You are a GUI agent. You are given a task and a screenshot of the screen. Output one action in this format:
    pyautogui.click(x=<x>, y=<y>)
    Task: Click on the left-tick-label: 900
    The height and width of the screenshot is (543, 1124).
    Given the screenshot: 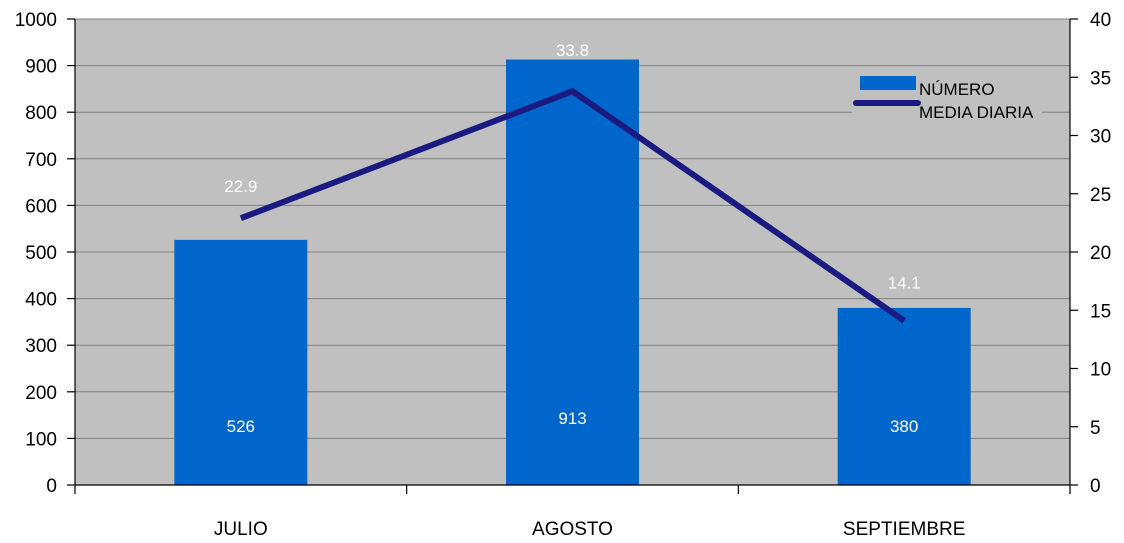 What is the action you would take?
    pyautogui.click(x=41, y=67)
    